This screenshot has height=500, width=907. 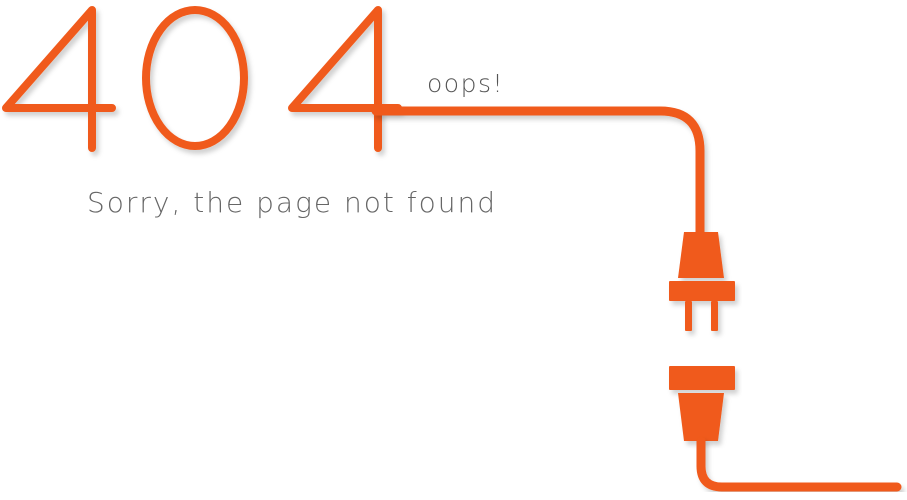 What do you see at coordinates (688, 316) in the screenshot?
I see `plug-prong-left` at bounding box center [688, 316].